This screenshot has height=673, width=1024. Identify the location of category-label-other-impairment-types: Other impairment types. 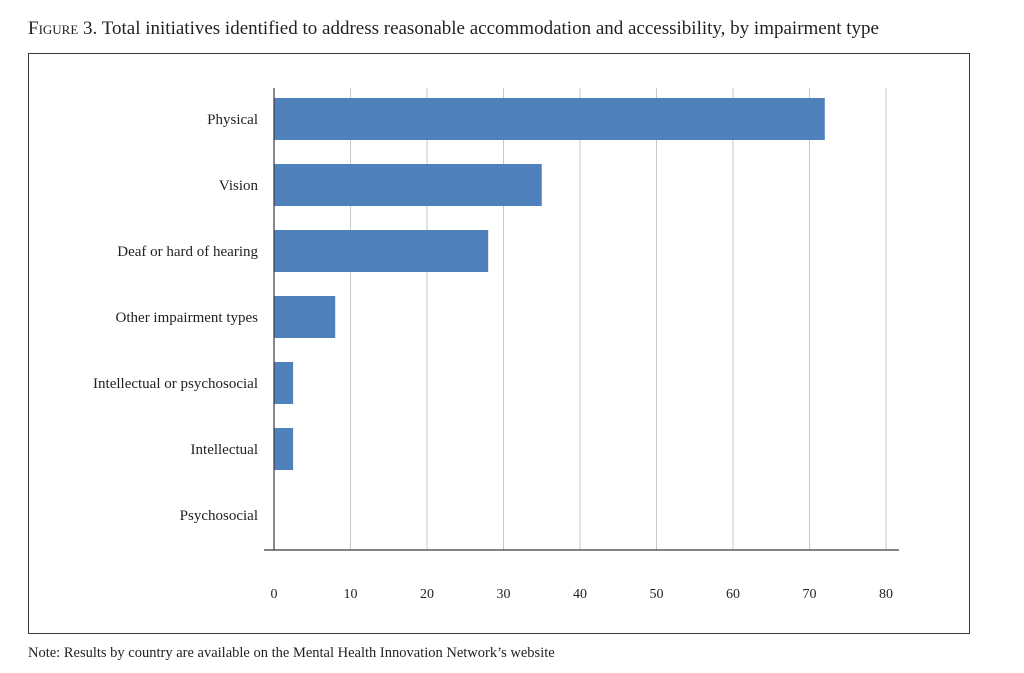
(187, 318).